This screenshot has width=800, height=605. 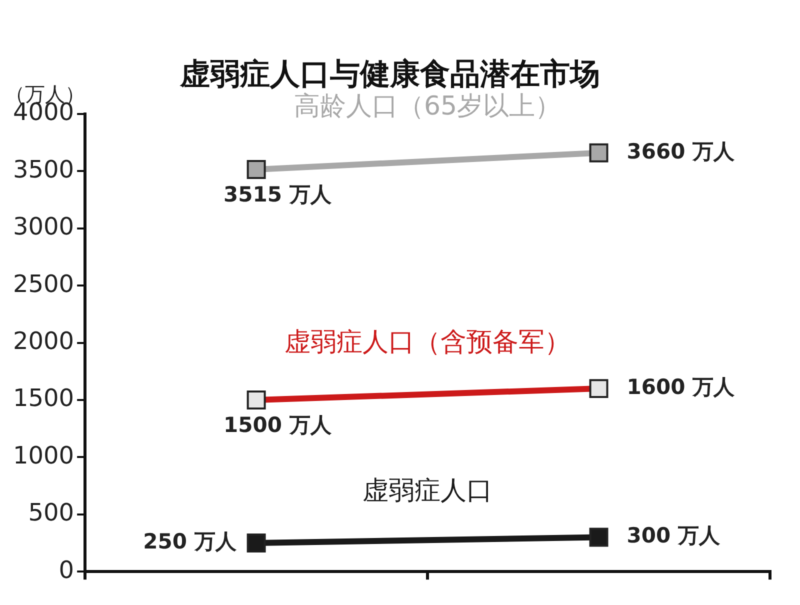 I want to click on y-tick-label: 500, so click(x=51, y=512).